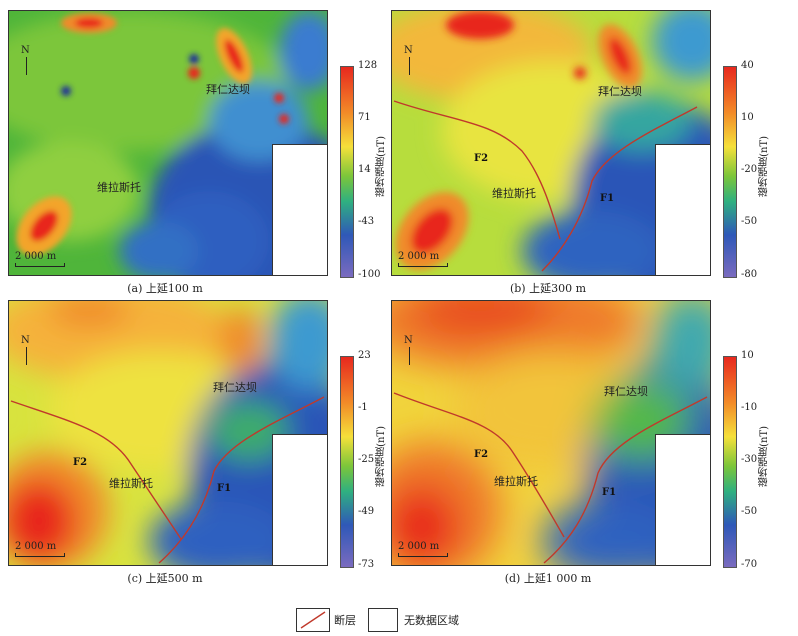  What do you see at coordinates (749, 459) in the screenshot?
I see `colorbar-tick: -30` at bounding box center [749, 459].